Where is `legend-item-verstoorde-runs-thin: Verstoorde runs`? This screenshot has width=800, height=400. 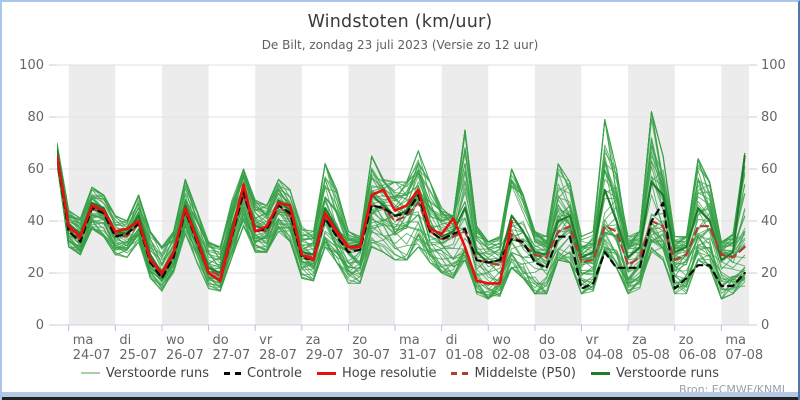 legend-item-verstoorde-runs-thin: Verstoorde runs is located at coordinates (145, 373).